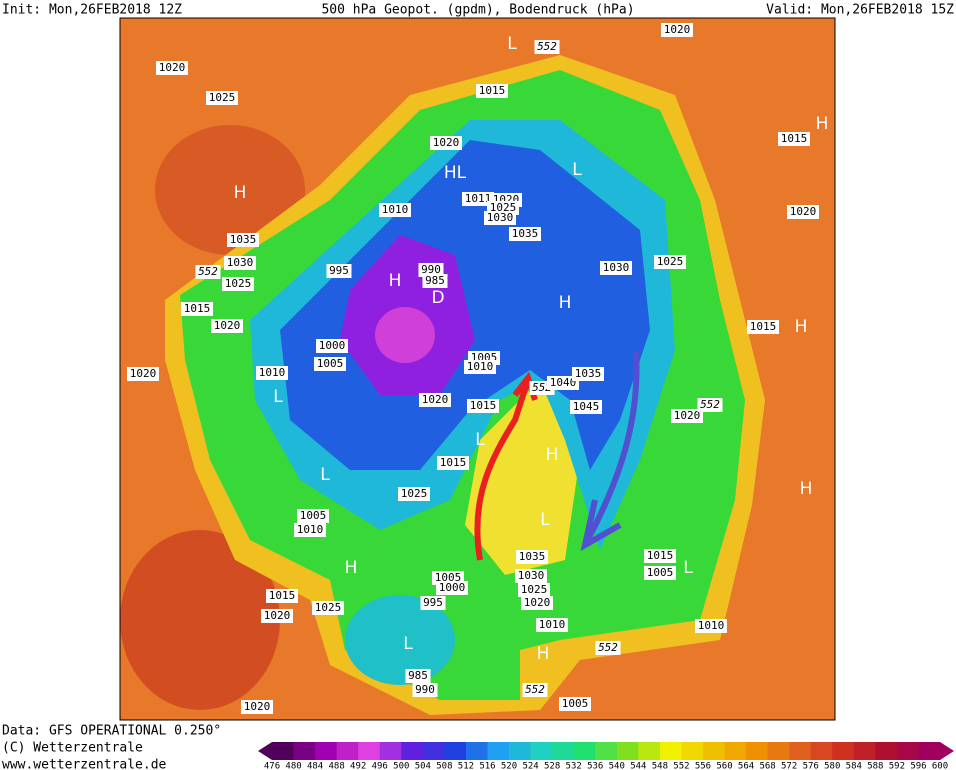  Describe the element at coordinates (574, 766) in the screenshot. I see `colorbar-label: 532` at that location.